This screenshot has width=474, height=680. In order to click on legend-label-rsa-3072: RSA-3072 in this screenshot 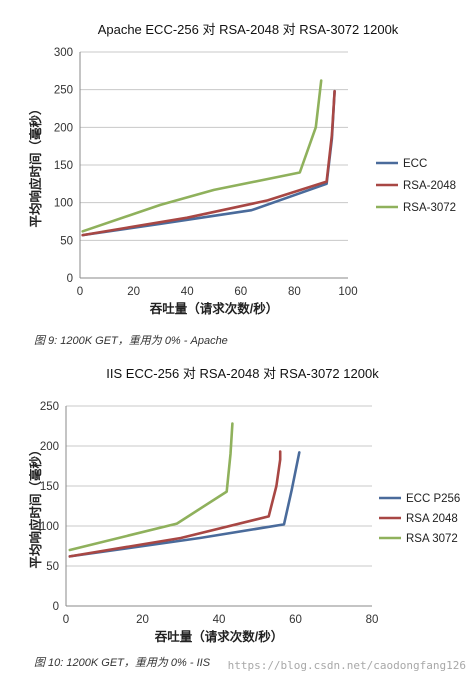, I will do `click(429, 208)`.